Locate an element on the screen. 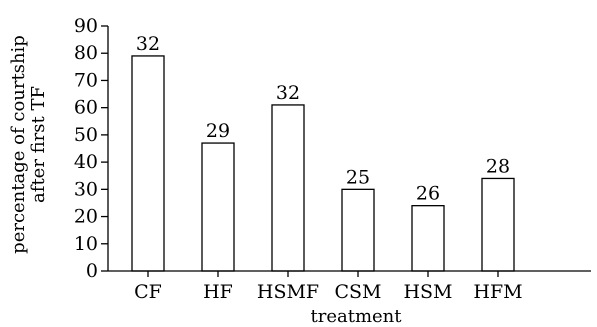  x-axis-tick-labels: CF HF HSMF CSM HSM HFM is located at coordinates (328, 287).